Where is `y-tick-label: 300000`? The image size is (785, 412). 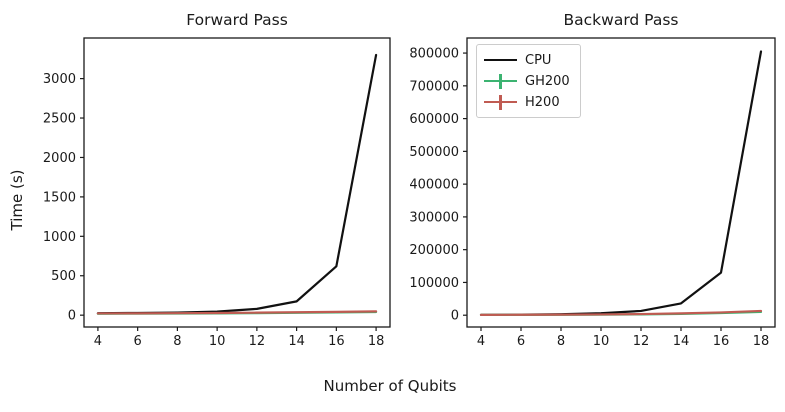
y-tick-label: 300000 is located at coordinates (434, 217).